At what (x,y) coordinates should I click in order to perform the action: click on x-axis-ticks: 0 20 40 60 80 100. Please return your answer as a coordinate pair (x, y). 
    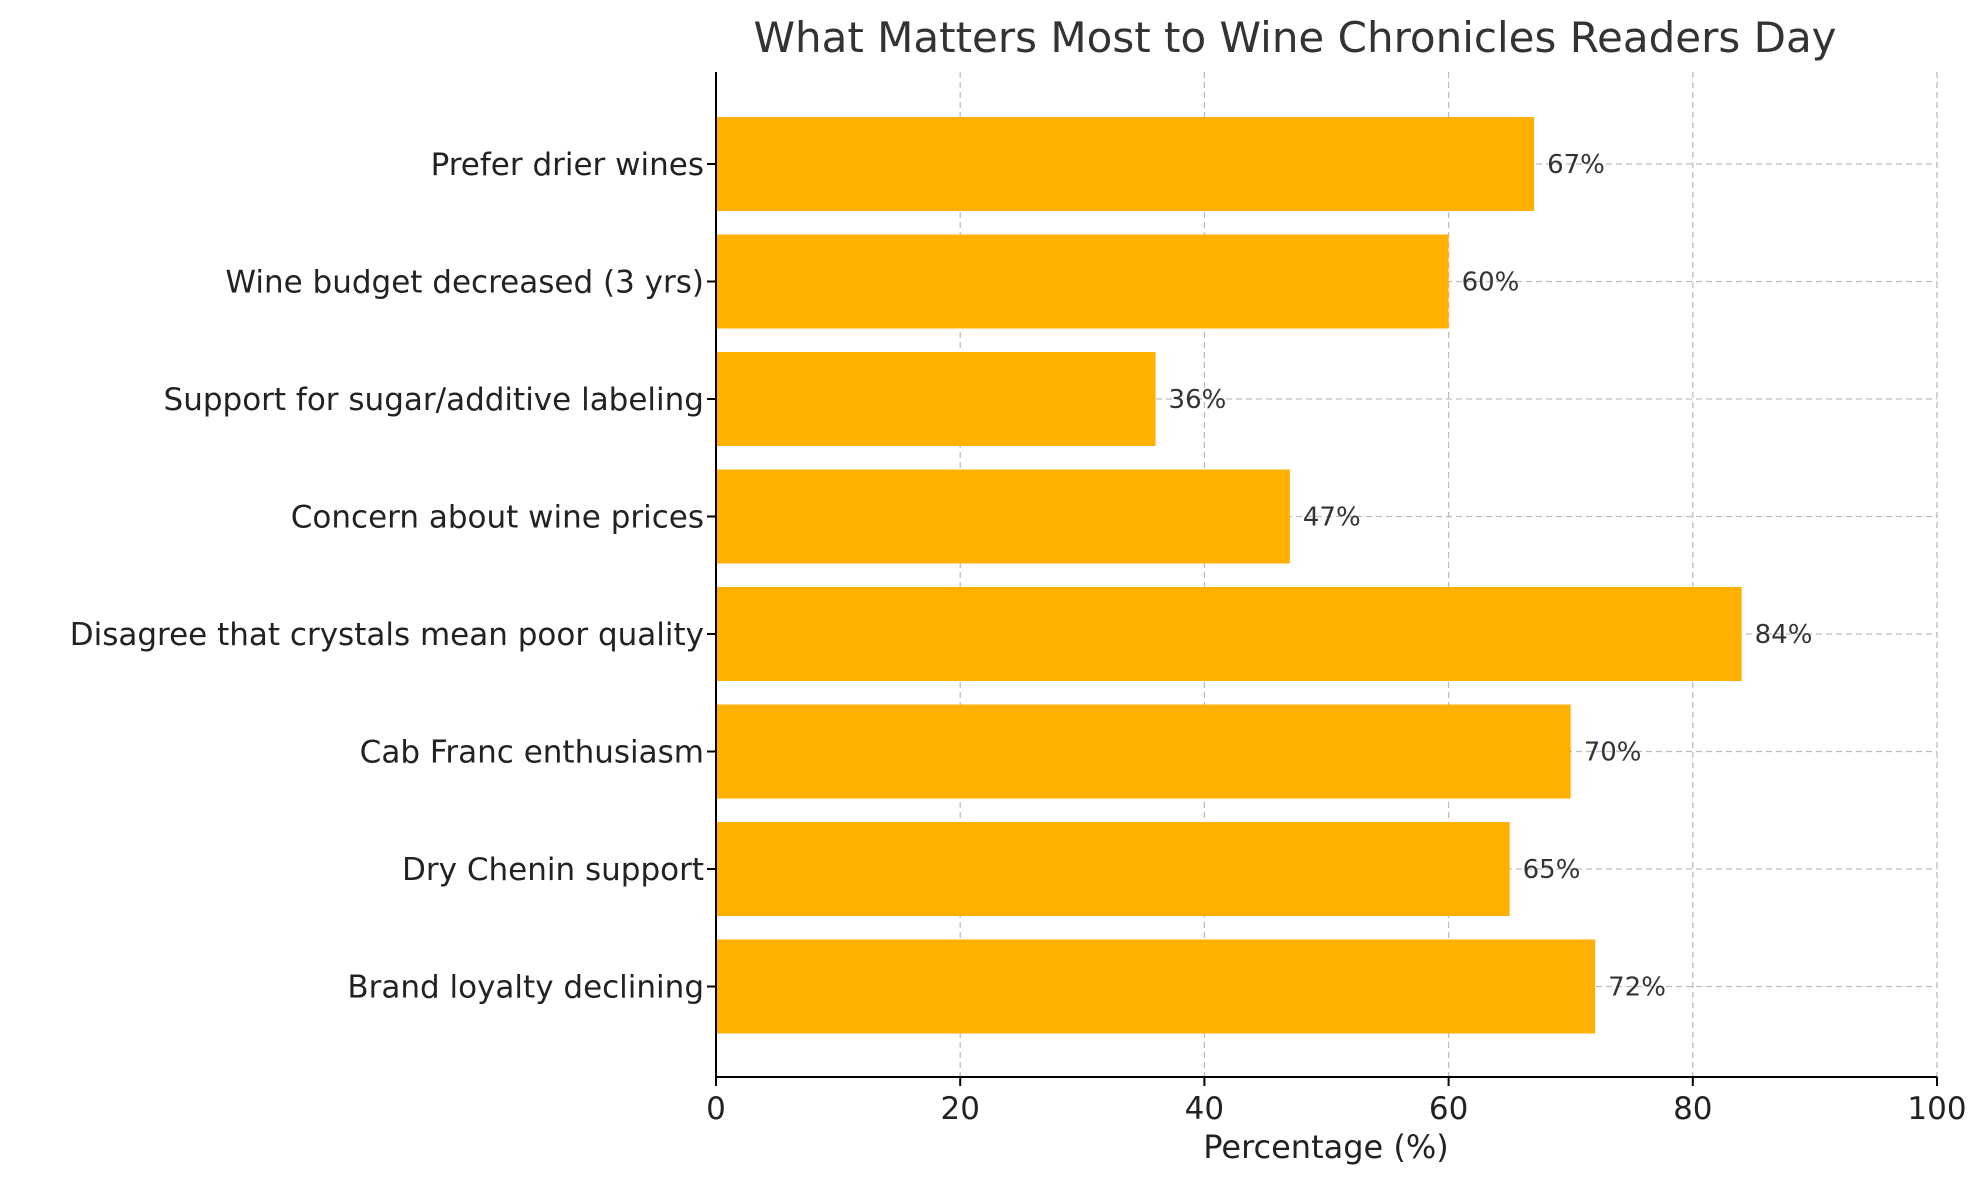
    Looking at the image, I should click on (1336, 1102).